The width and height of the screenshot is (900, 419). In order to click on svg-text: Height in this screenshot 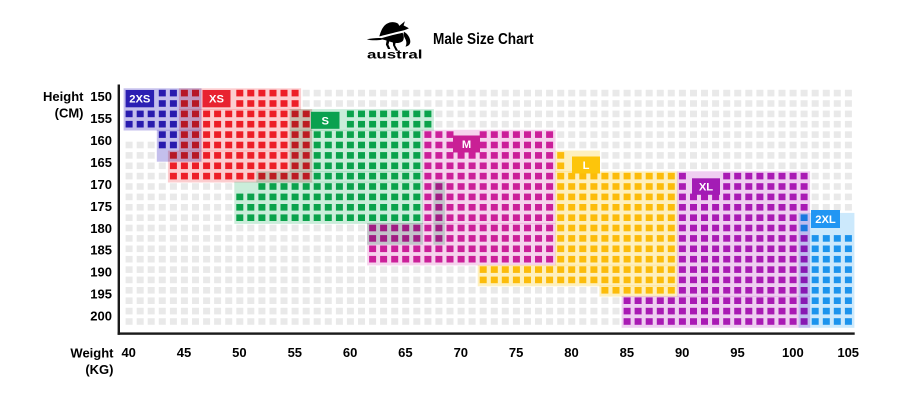, I will do `click(63, 96)`.